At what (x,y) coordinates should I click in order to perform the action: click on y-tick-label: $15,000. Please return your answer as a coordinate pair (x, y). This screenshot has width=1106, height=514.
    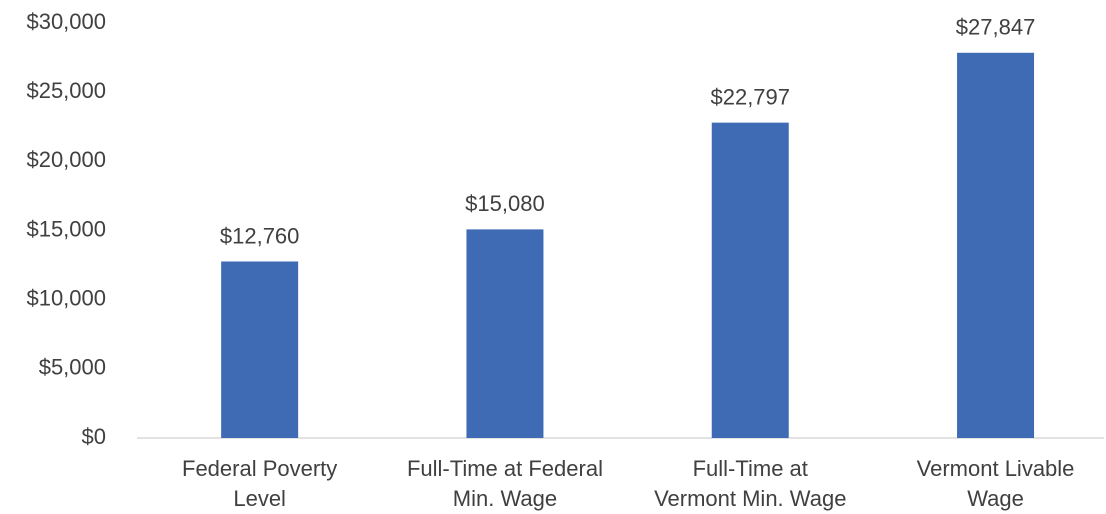
    Looking at the image, I should click on (66, 228).